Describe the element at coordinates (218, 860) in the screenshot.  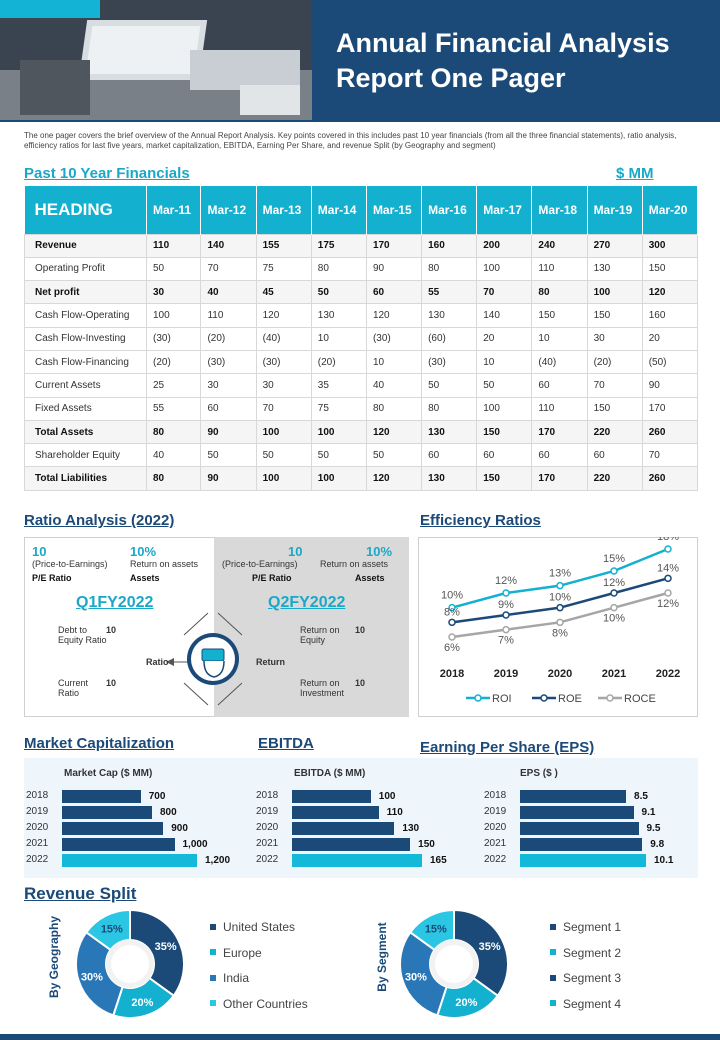
I see `bar-value-label: 1,200` at that location.